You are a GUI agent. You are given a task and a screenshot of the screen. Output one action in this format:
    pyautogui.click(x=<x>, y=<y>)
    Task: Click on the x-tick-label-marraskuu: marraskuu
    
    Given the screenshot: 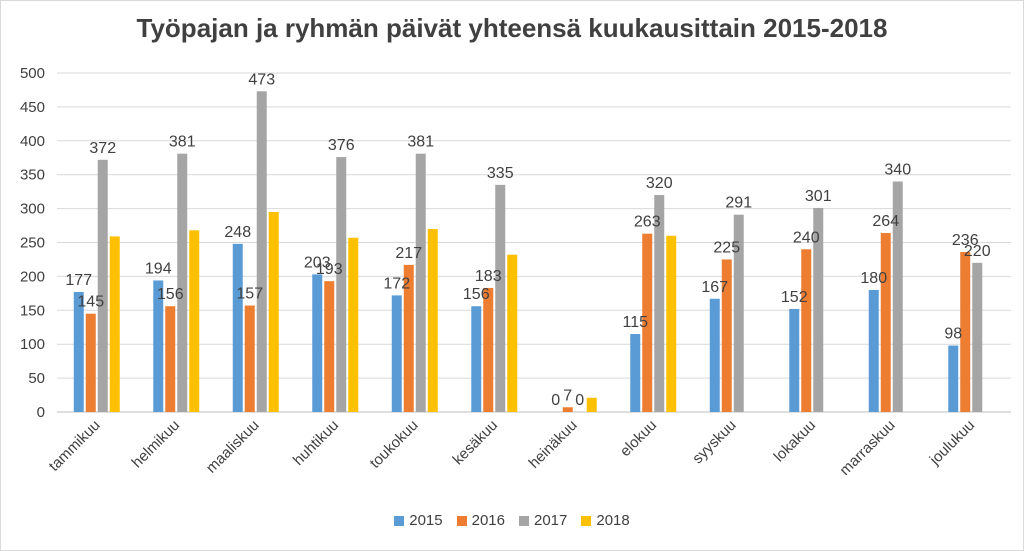 What is the action you would take?
    pyautogui.click(x=867, y=448)
    